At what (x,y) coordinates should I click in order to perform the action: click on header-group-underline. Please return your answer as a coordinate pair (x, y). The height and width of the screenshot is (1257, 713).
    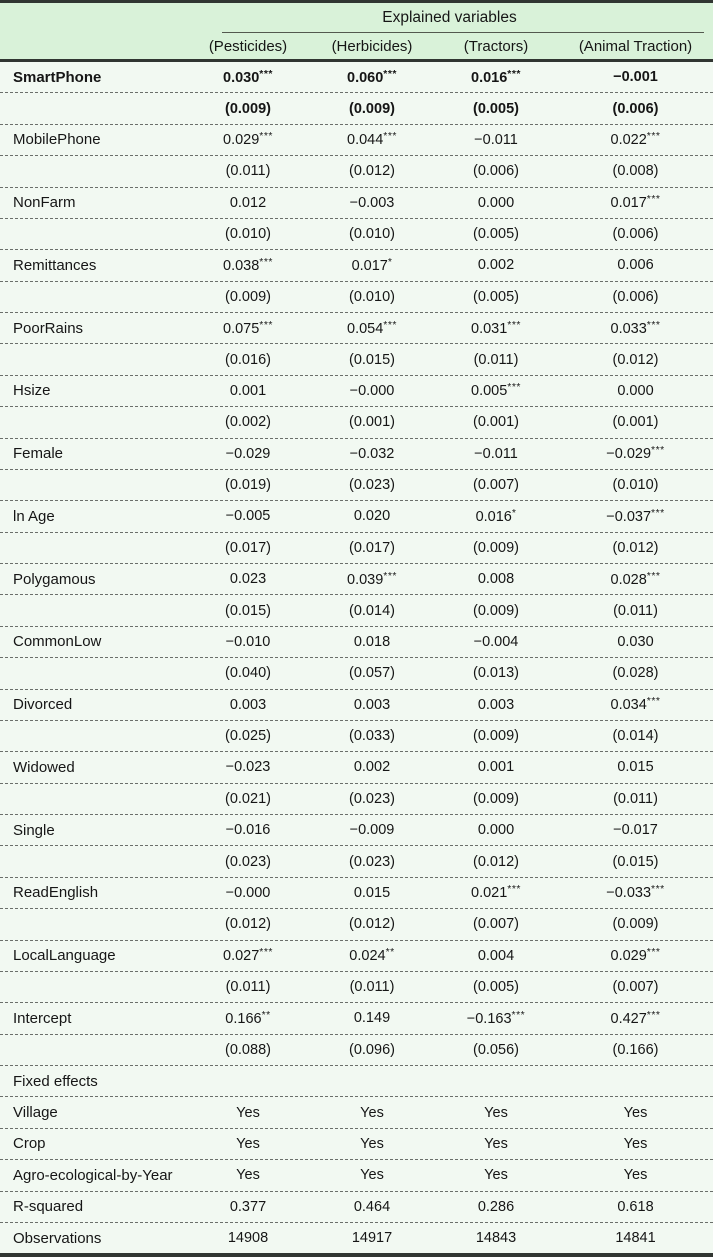
    Looking at the image, I should click on (463, 32).